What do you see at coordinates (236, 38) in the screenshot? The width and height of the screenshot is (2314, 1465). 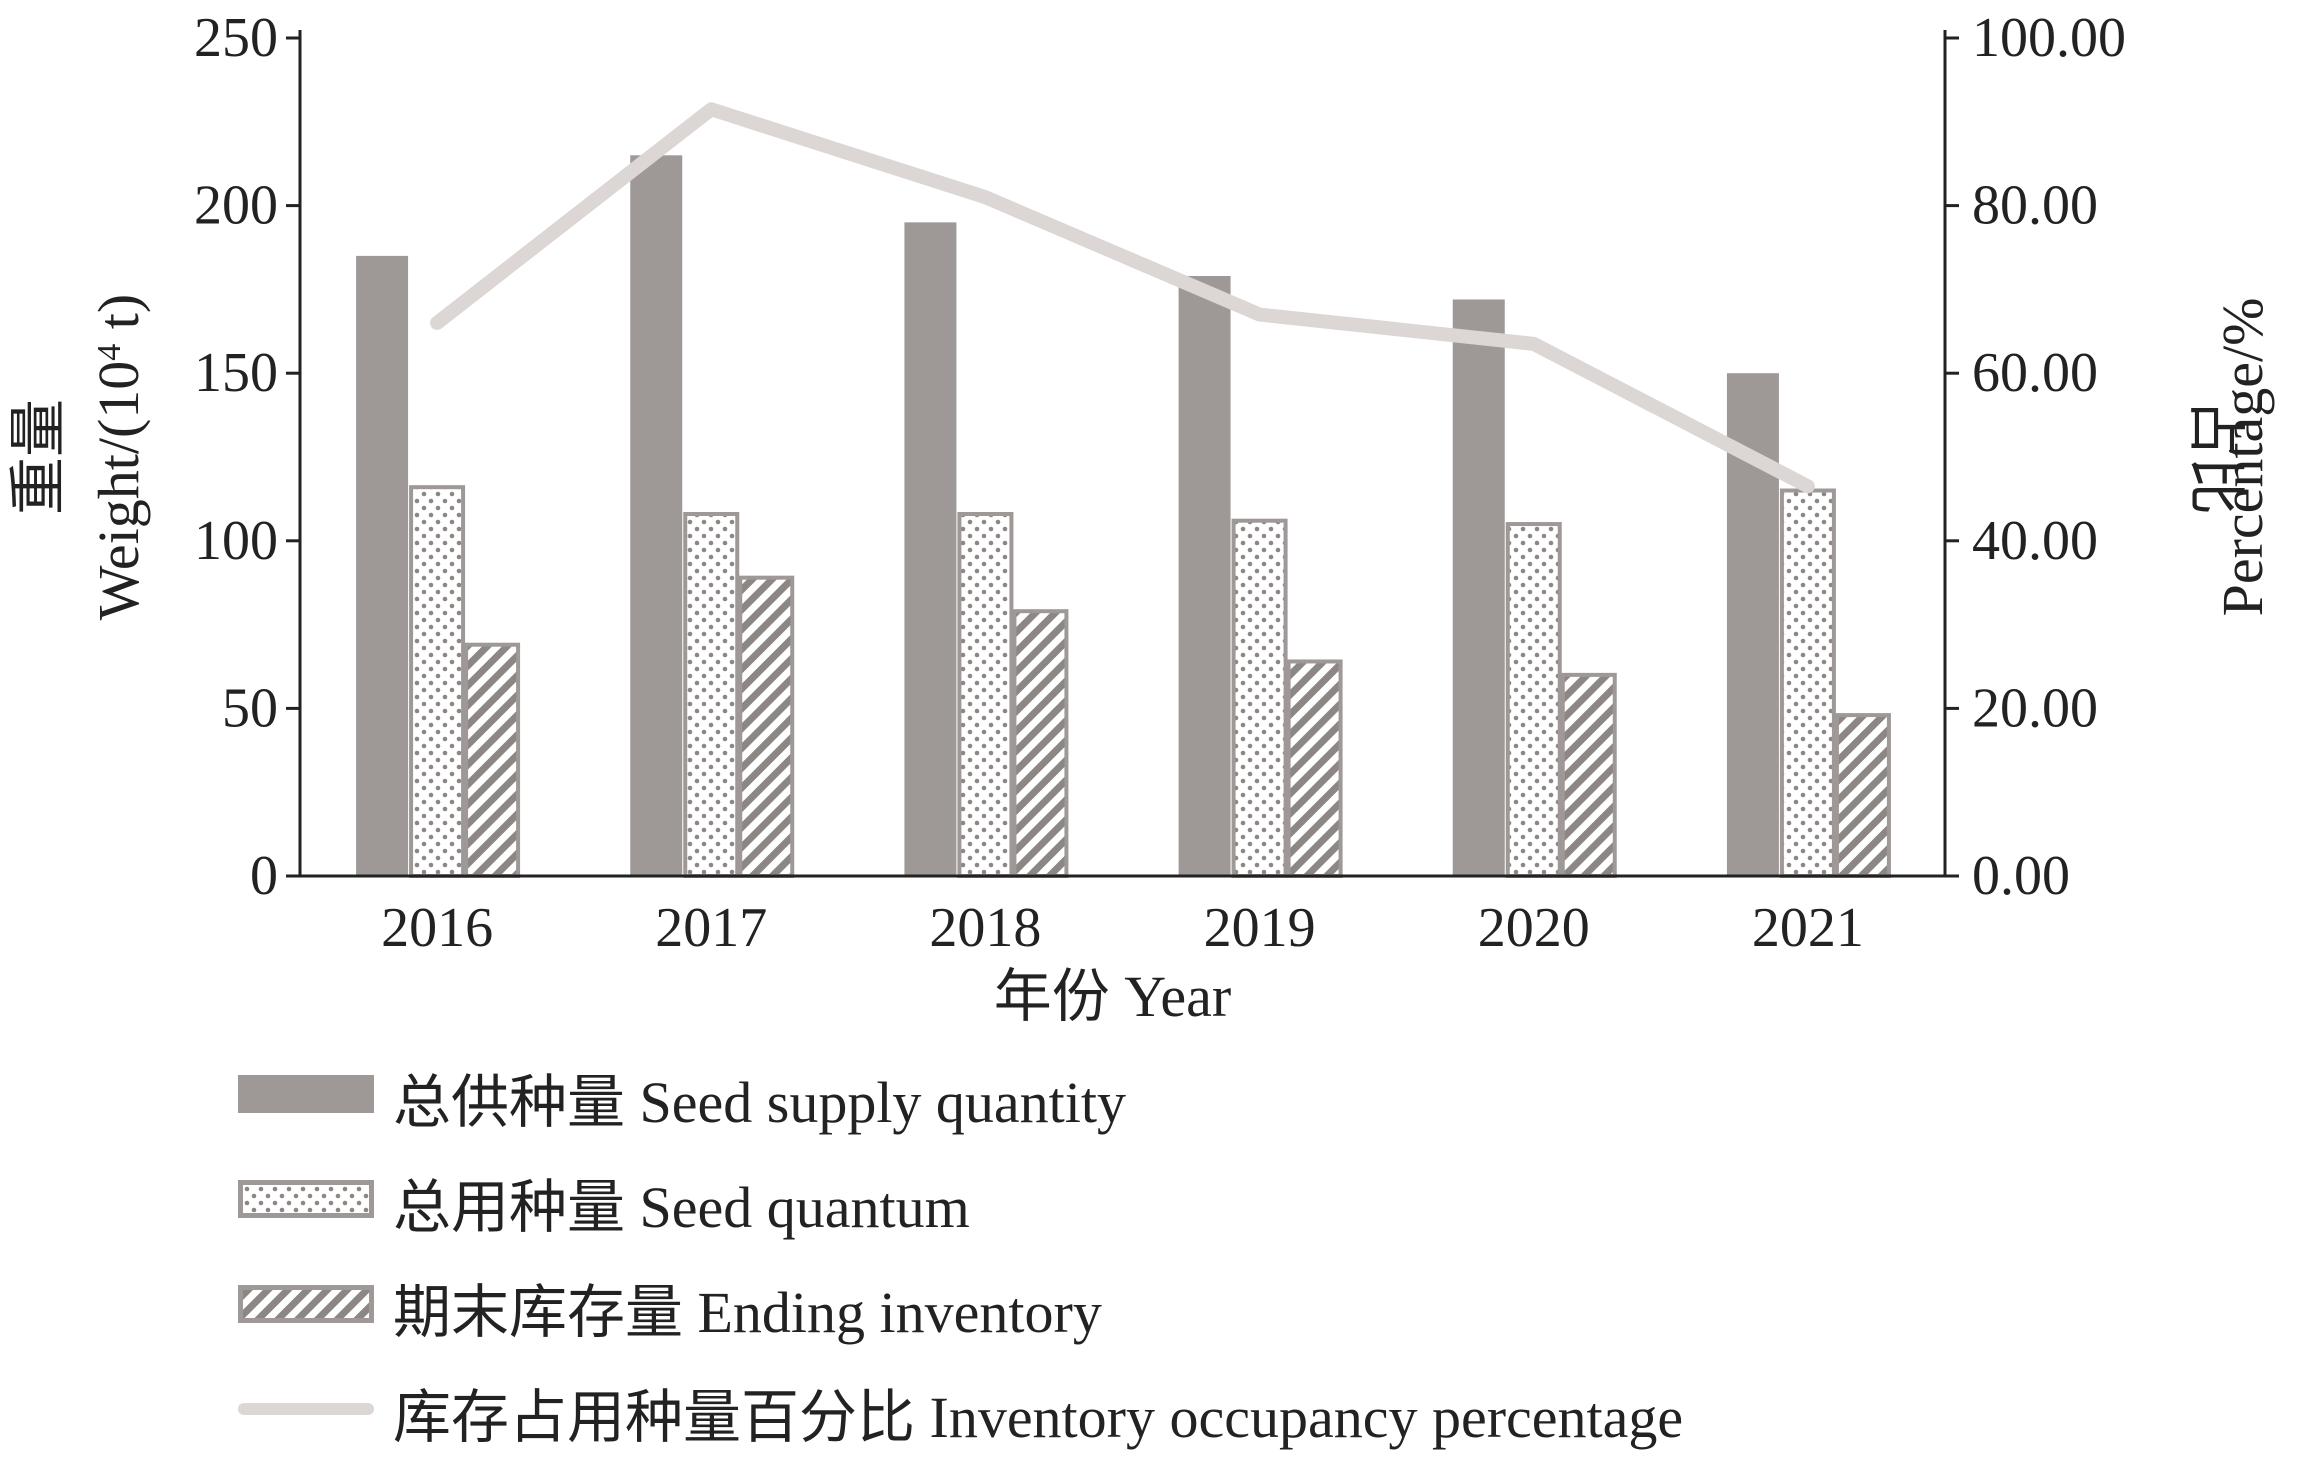 I see `y-tick-250: 250` at bounding box center [236, 38].